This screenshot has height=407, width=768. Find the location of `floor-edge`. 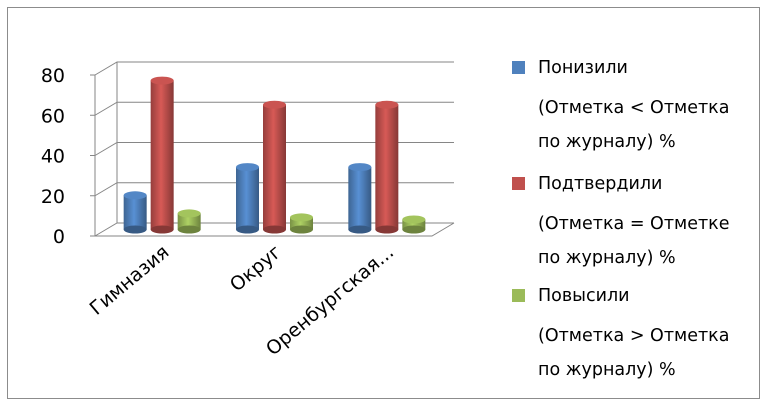

floor-edge is located at coordinates (275, 229).